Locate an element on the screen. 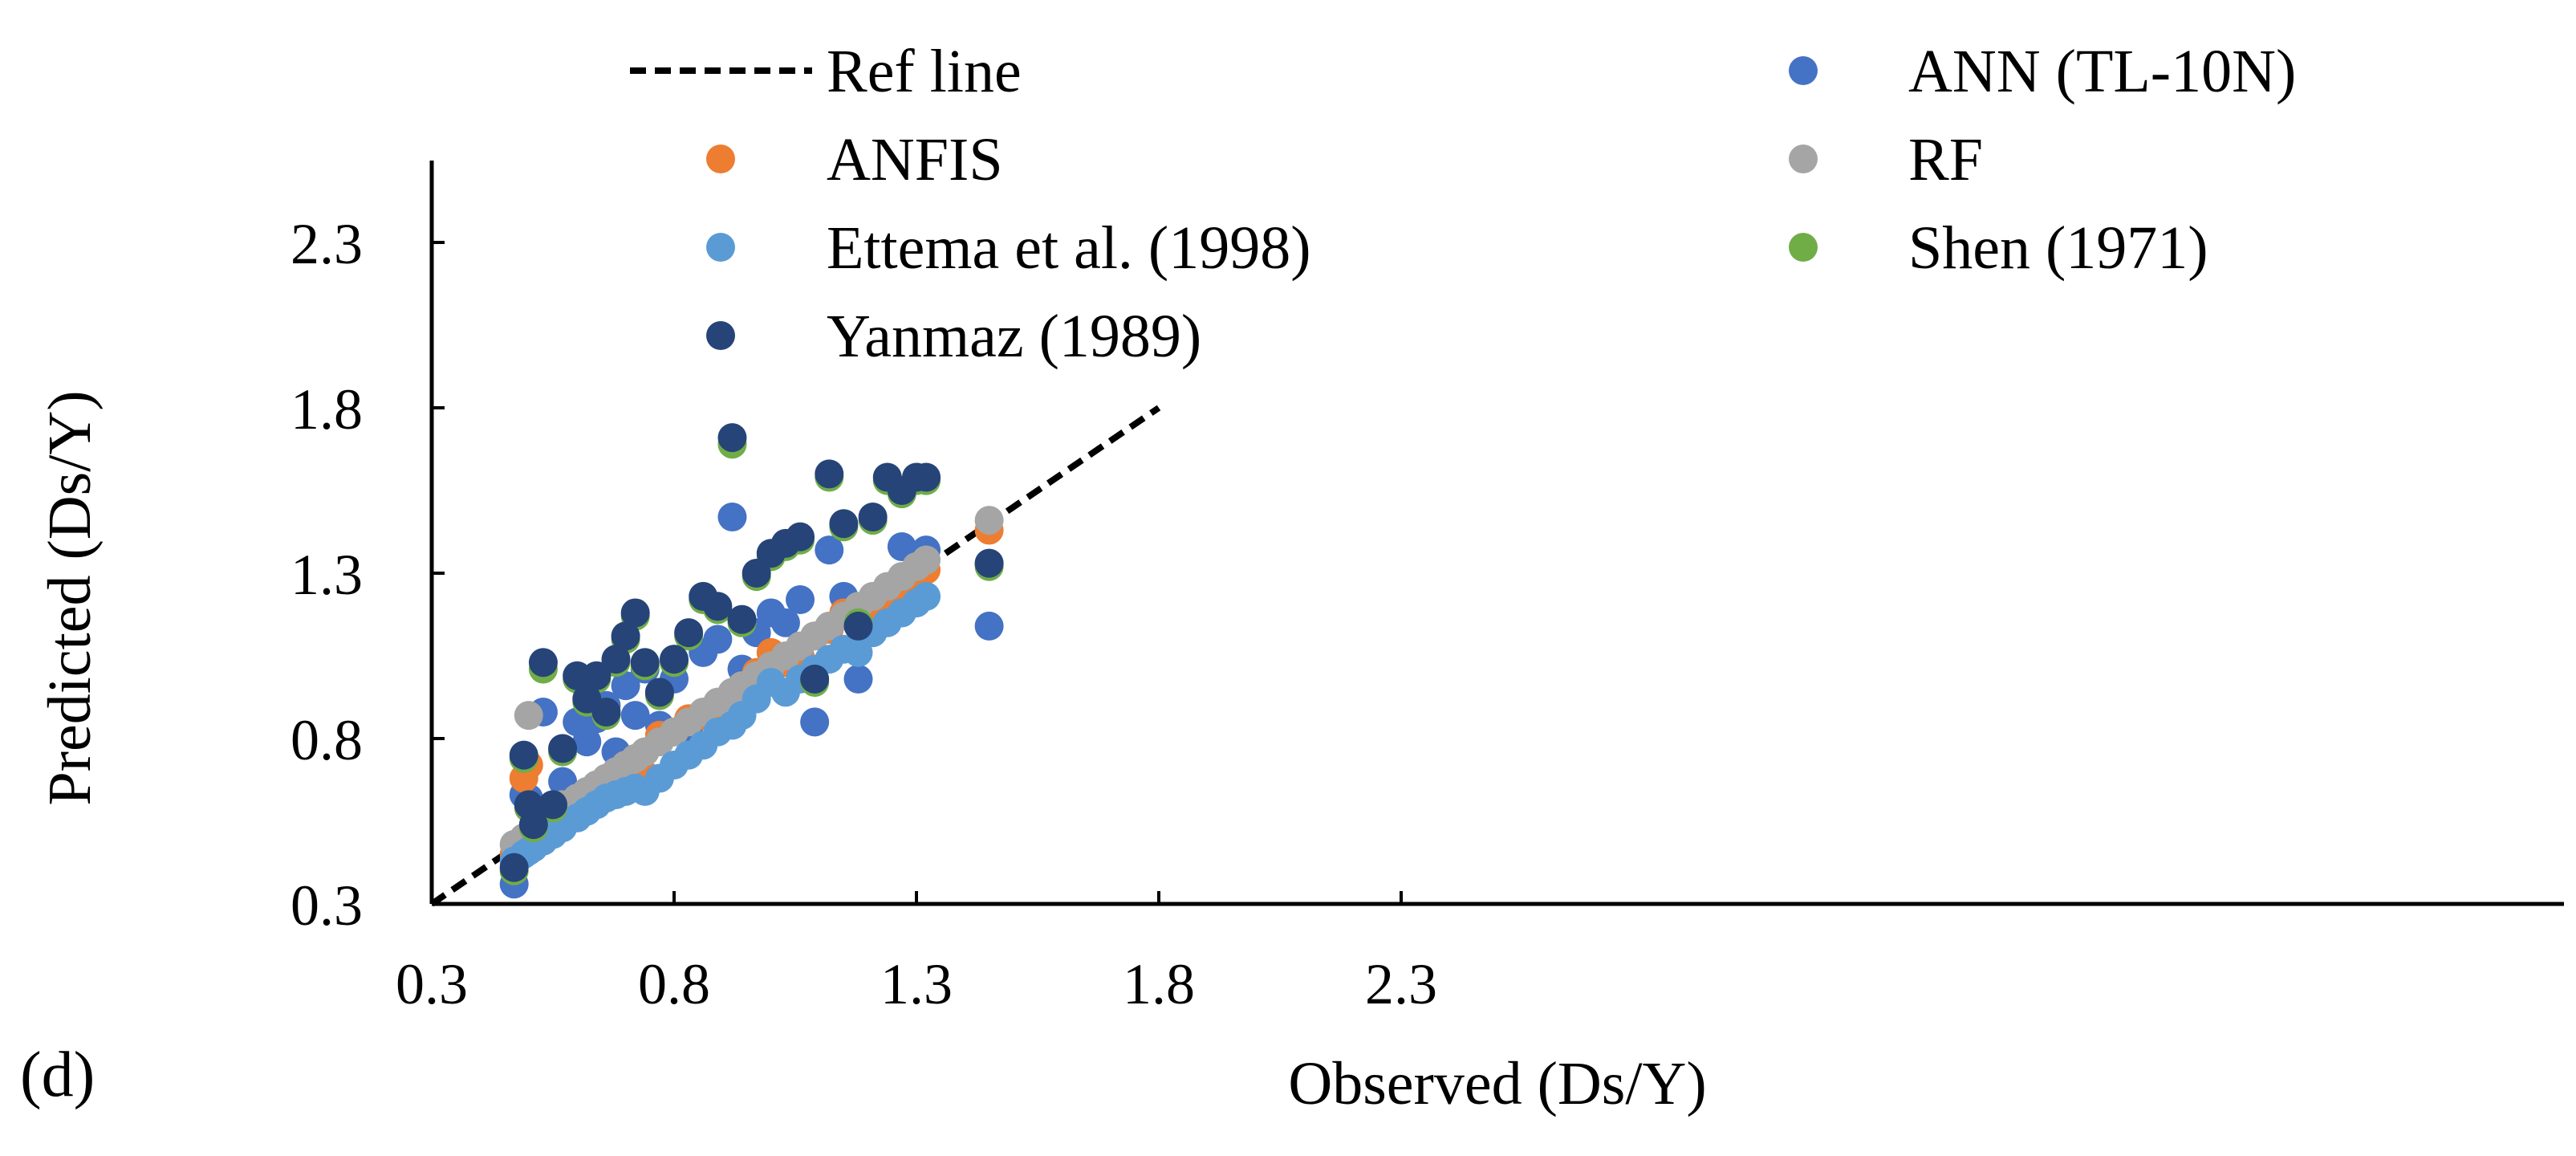  legend-item-ettema-et-al-1998: Ettema et al. (1998) is located at coordinates (1009, 248).